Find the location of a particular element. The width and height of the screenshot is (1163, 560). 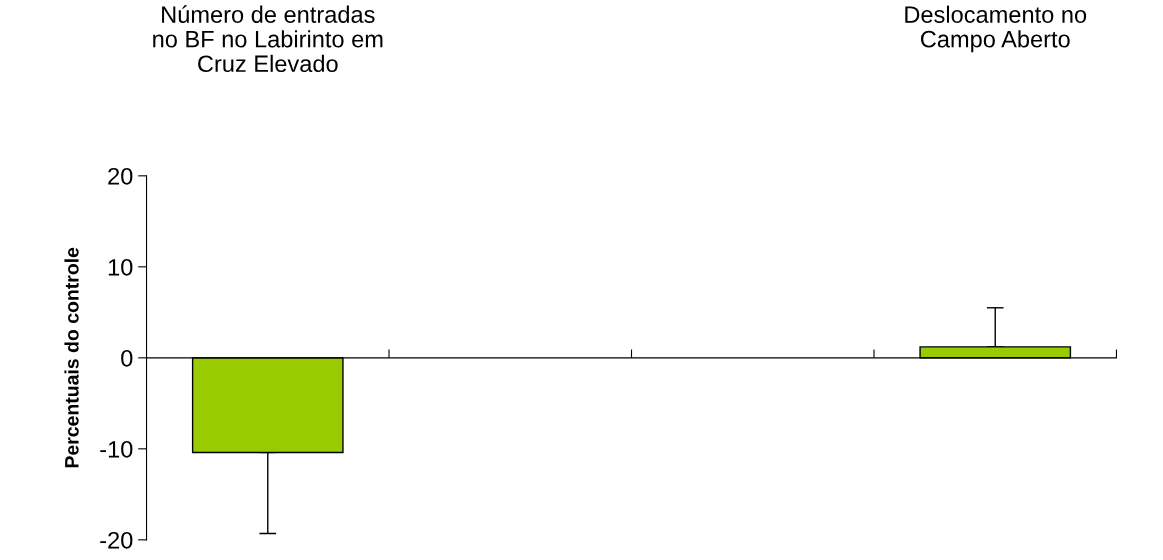

text: Deslocamento no Campo Aberto is located at coordinates (996, 29).